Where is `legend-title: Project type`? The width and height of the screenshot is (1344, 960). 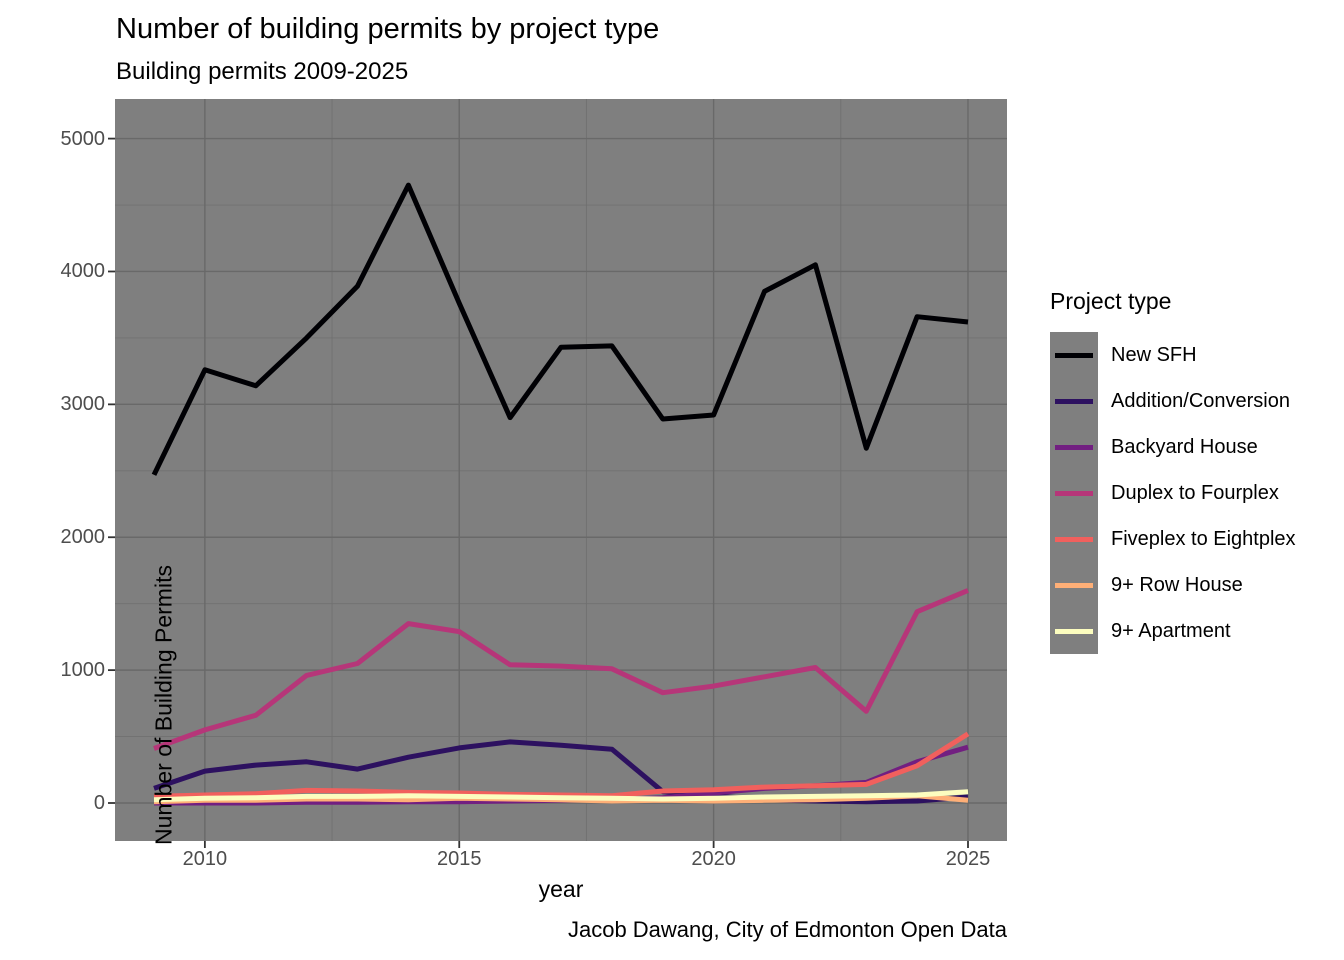 legend-title: Project type is located at coordinates (1111, 301).